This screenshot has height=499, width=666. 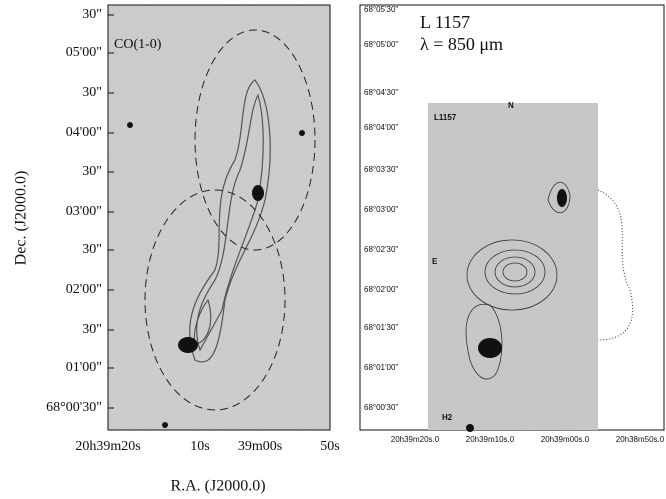 I want to click on x-tick-label: 20h39m20s.0, so click(x=415, y=439).